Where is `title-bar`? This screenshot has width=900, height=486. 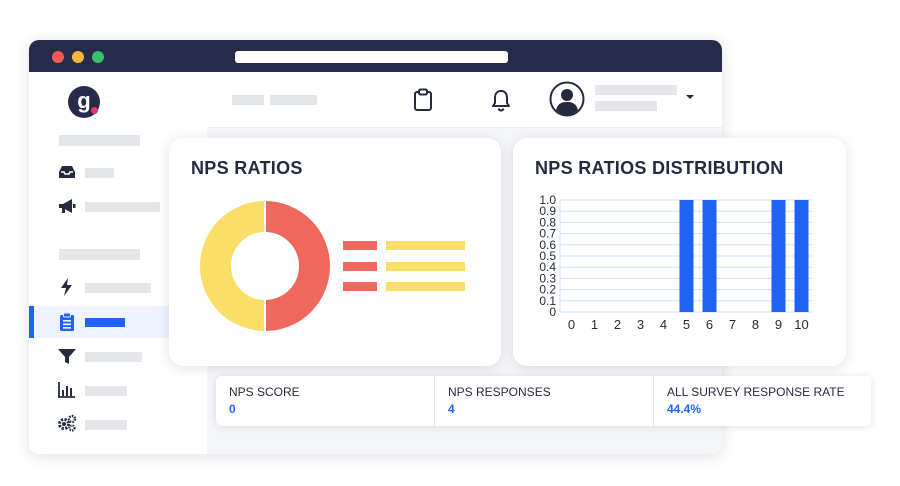
title-bar is located at coordinates (375, 56).